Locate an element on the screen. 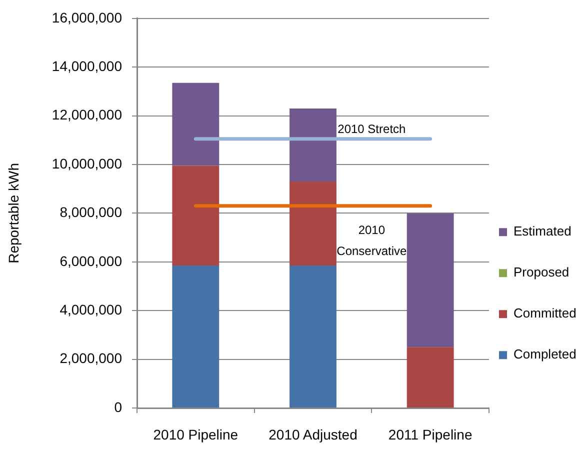 The width and height of the screenshot is (582, 449). y-axis-title: Reportable kWh is located at coordinates (13, 213).